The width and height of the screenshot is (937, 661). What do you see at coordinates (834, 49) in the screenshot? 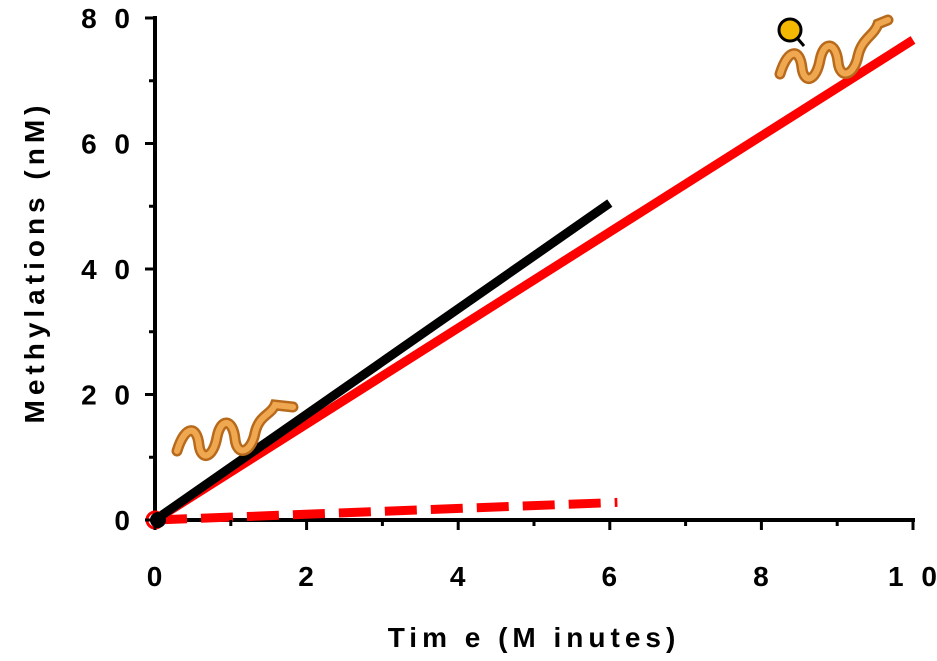
I see `helix-icon-modified` at bounding box center [834, 49].